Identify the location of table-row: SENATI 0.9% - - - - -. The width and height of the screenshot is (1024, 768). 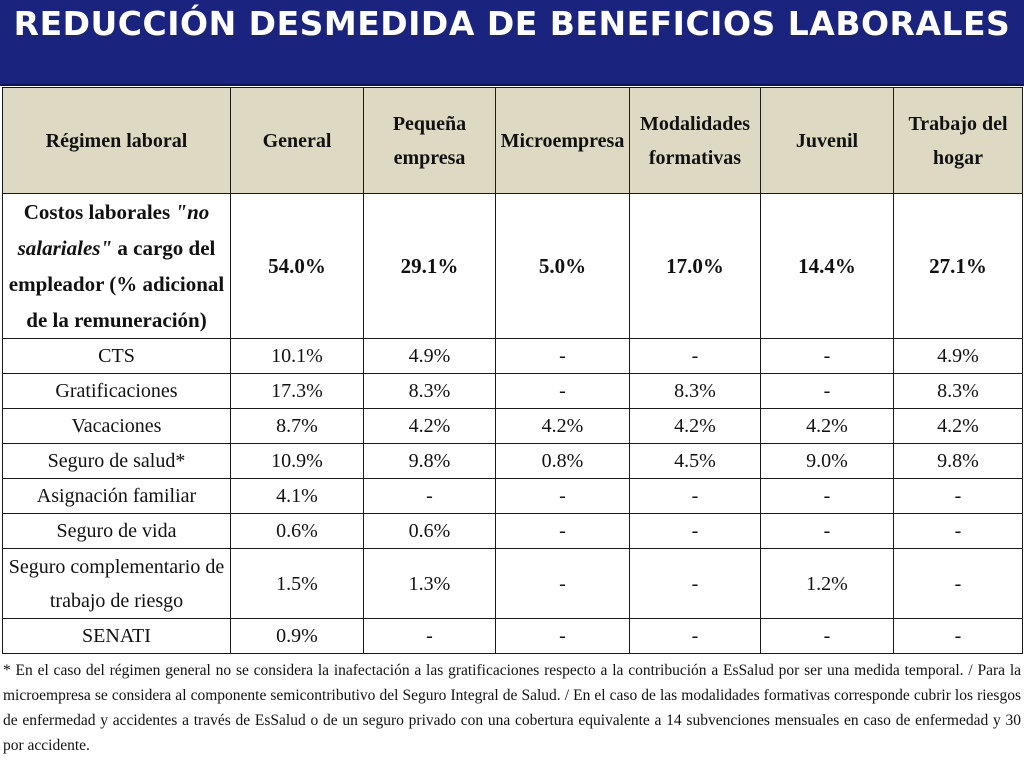
(512, 636).